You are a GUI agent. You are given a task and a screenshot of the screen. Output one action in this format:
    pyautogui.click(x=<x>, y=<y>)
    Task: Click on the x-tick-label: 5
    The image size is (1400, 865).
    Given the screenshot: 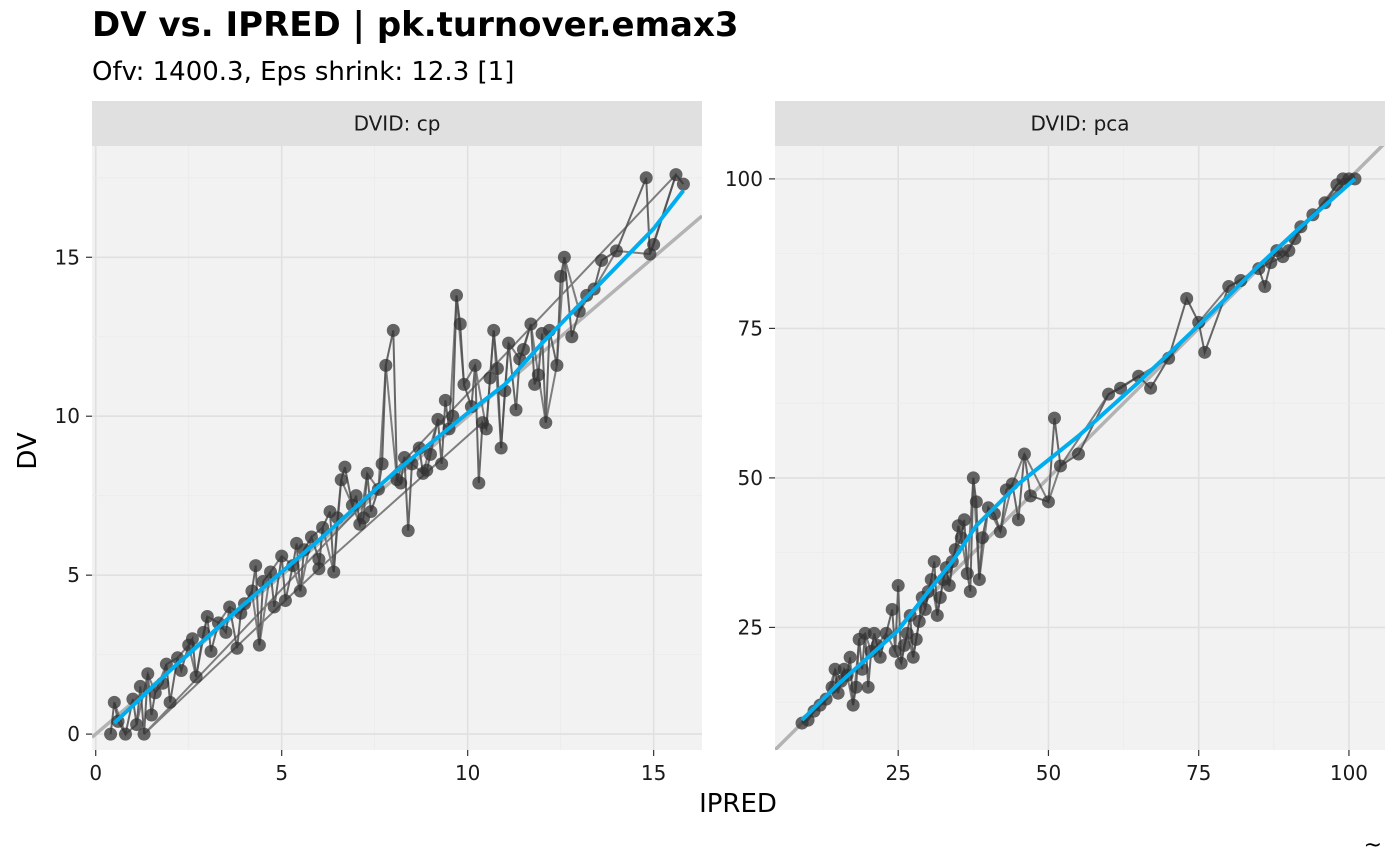 What is the action you would take?
    pyautogui.click(x=281, y=773)
    